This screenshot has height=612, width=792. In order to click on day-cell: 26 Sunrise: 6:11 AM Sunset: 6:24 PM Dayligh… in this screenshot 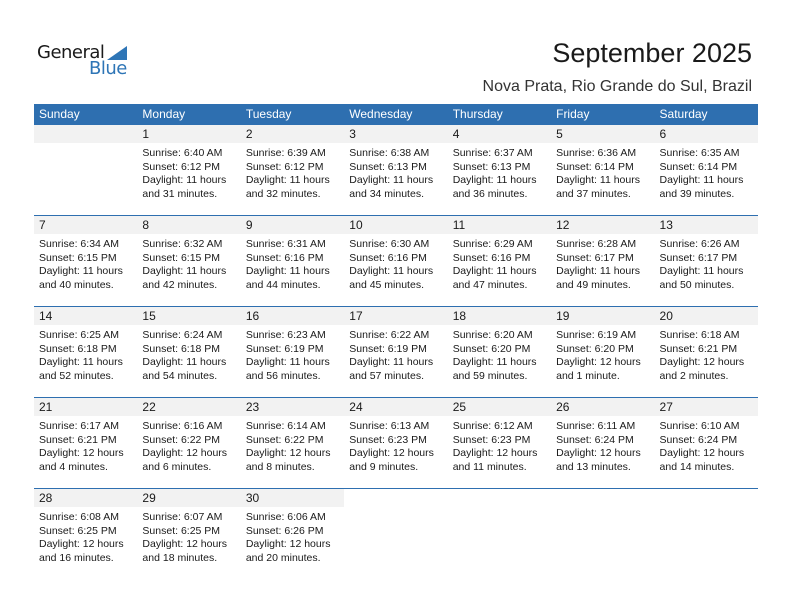, I will do `click(603, 443)`.